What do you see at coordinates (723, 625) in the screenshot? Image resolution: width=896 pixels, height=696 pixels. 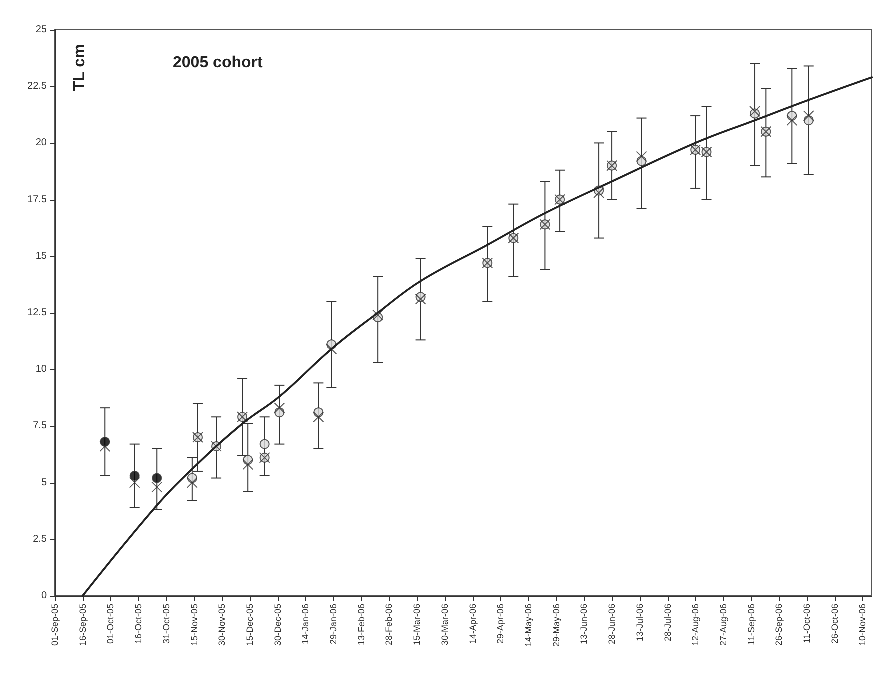 I see `x-tick-label: 27-Aug-06` at bounding box center [723, 625].